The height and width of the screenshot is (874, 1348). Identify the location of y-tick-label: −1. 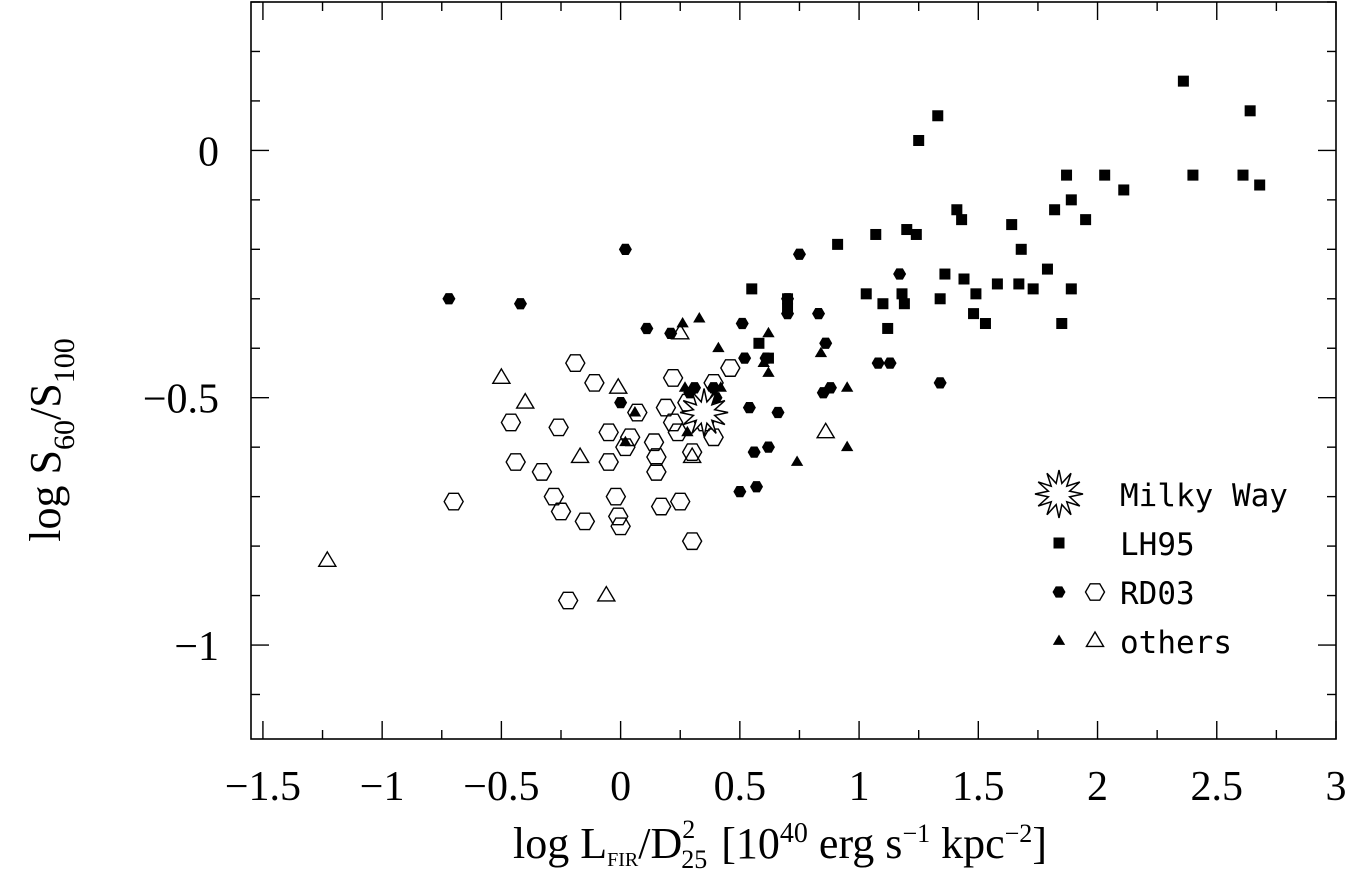
(196, 647).